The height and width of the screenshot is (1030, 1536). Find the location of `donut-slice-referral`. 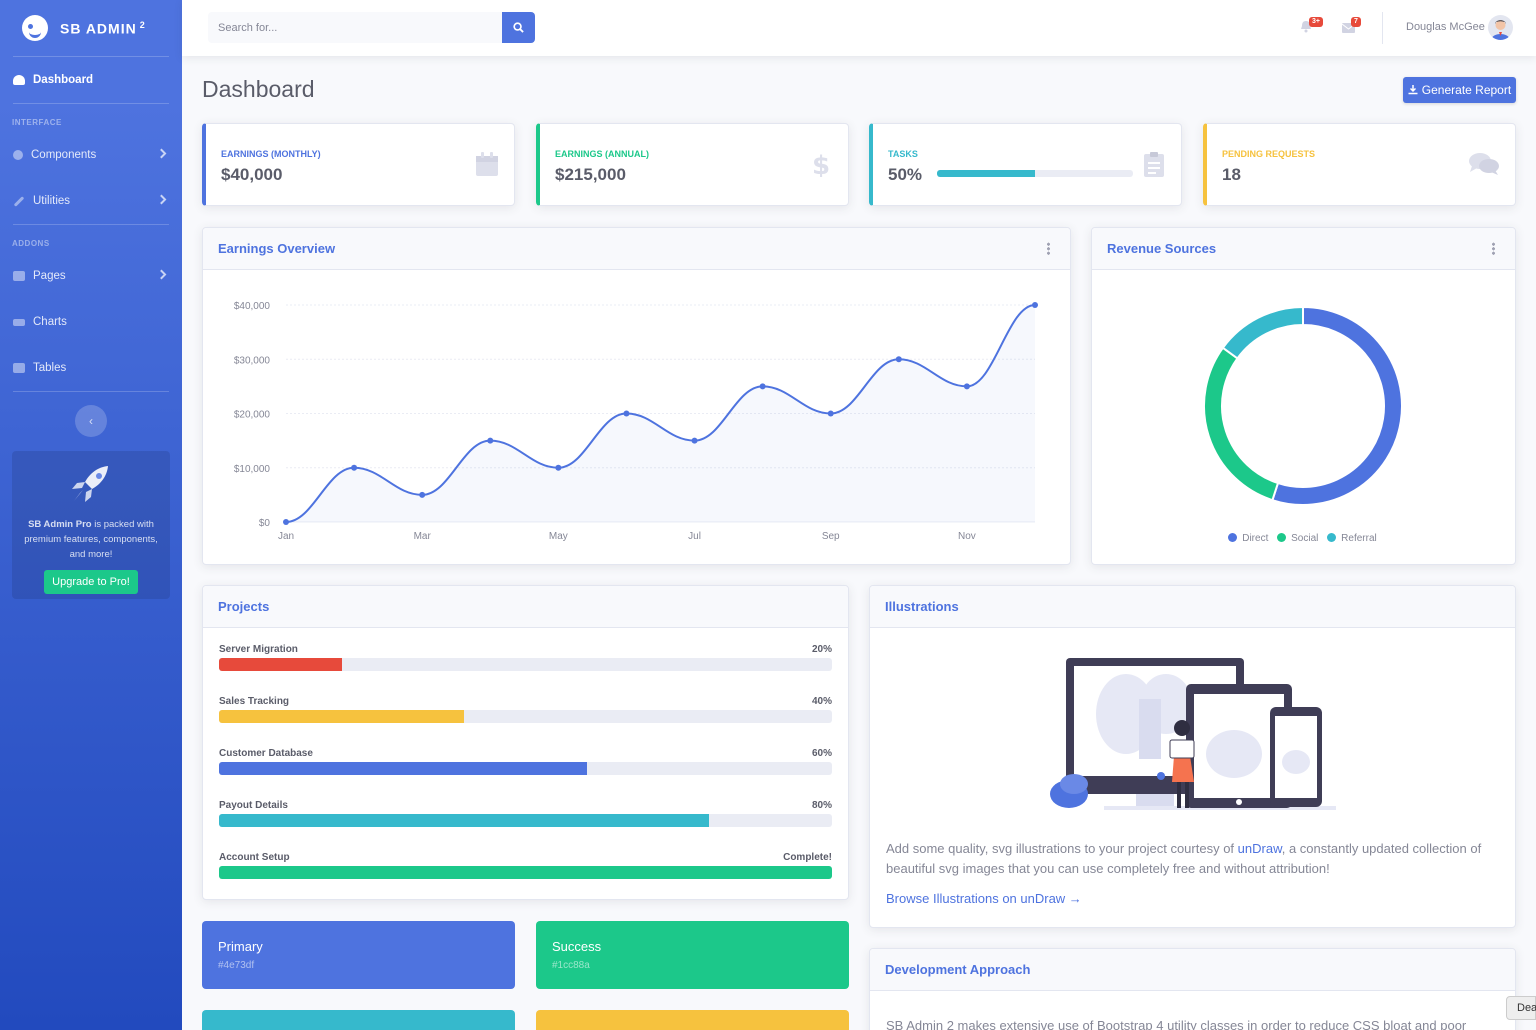

donut-slice-referral is located at coordinates (1262, 332).